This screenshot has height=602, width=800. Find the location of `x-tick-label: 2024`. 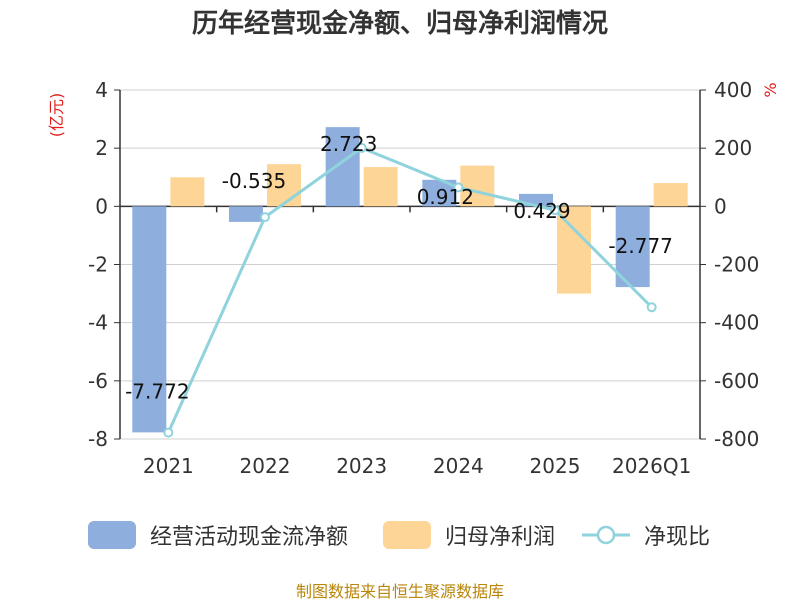

x-tick-label: 2024 is located at coordinates (458, 466).